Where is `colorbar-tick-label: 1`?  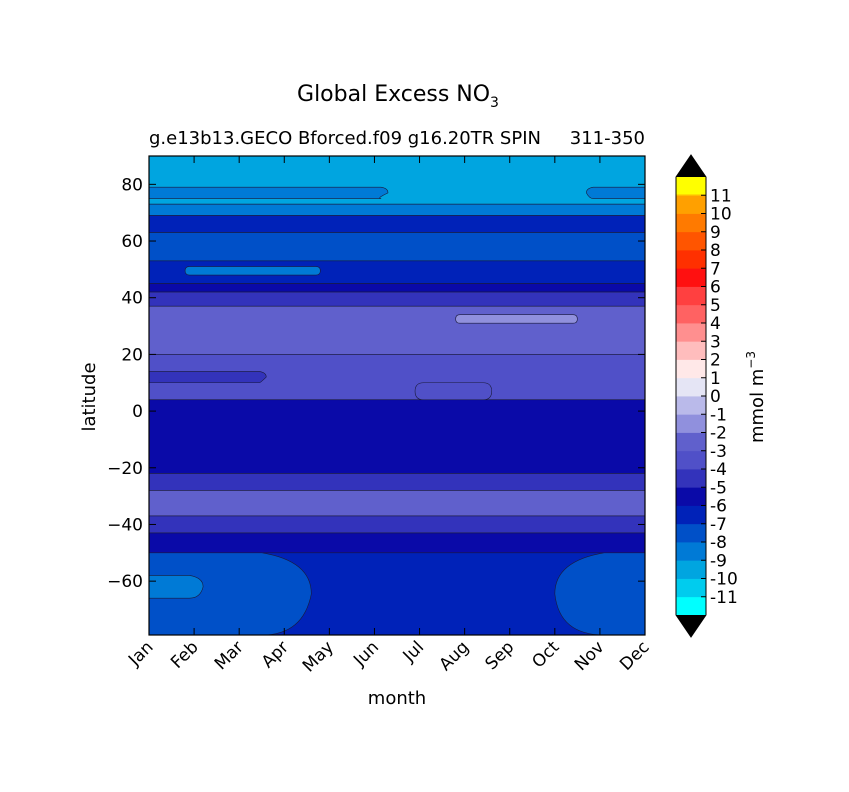 colorbar-tick-label: 1 is located at coordinates (715, 379).